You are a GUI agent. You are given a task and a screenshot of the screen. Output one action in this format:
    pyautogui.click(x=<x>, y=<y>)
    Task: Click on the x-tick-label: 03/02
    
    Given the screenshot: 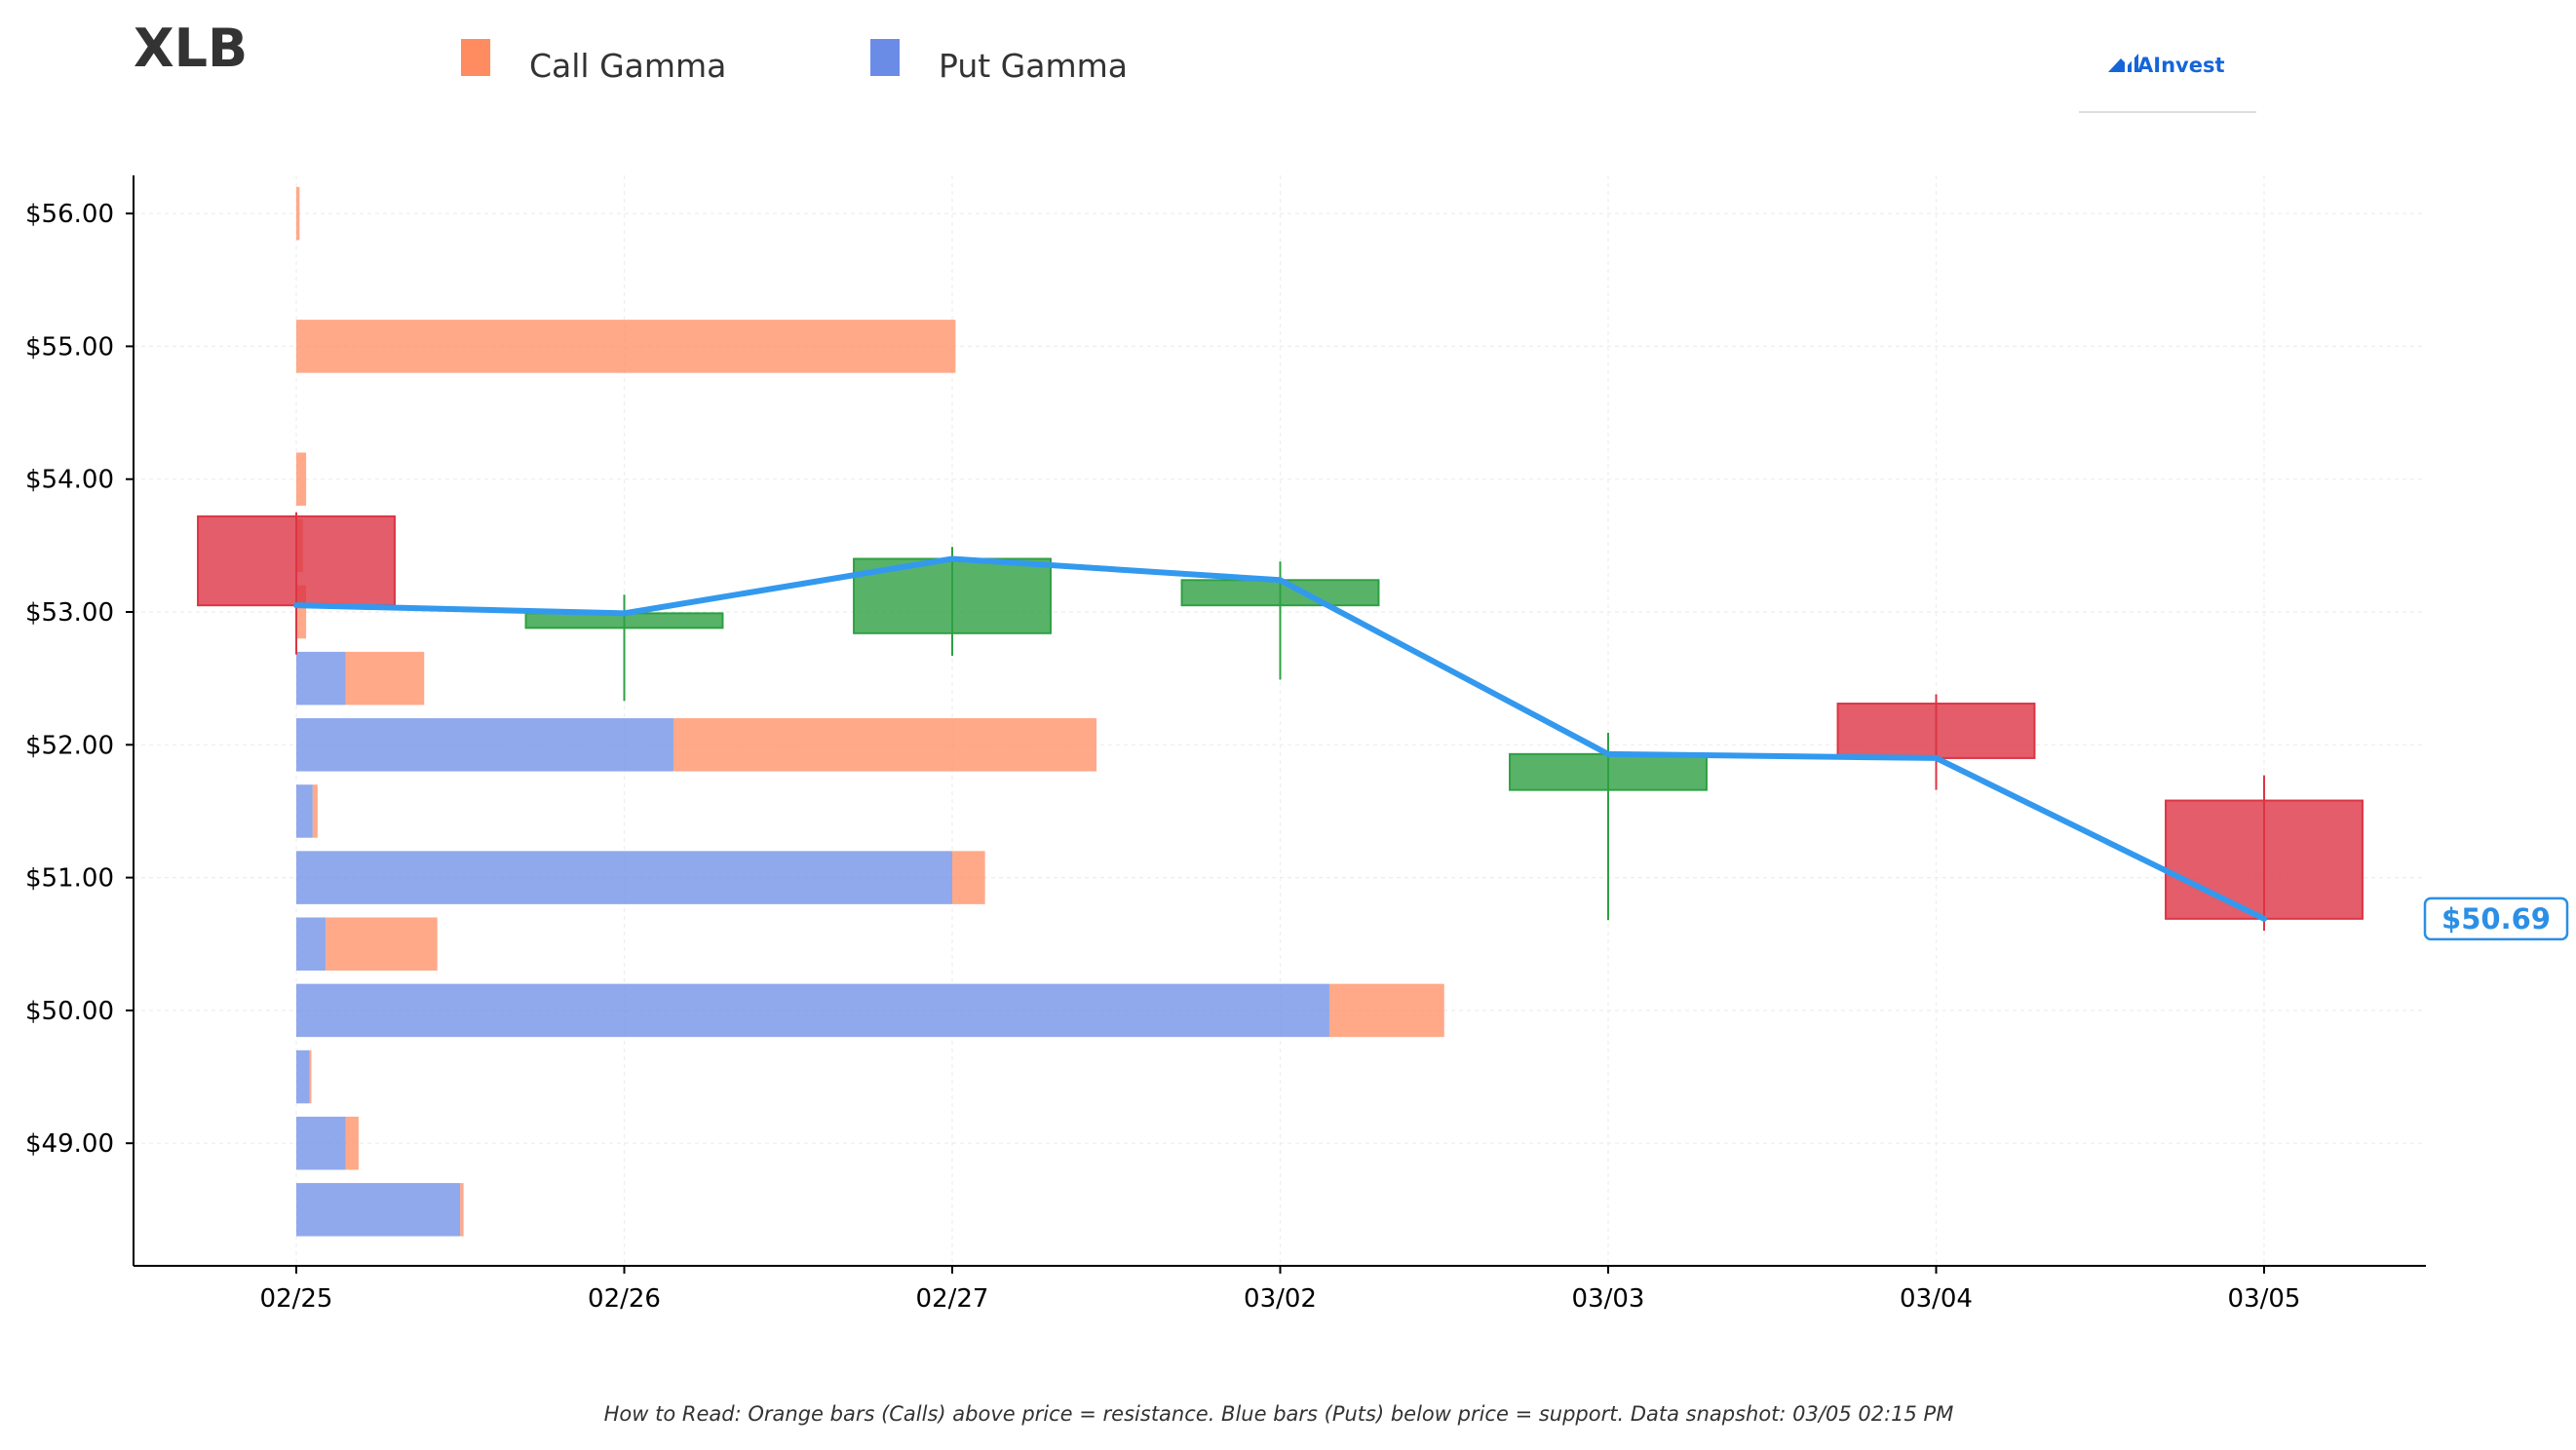 What is the action you would take?
    pyautogui.click(x=1280, y=1299)
    